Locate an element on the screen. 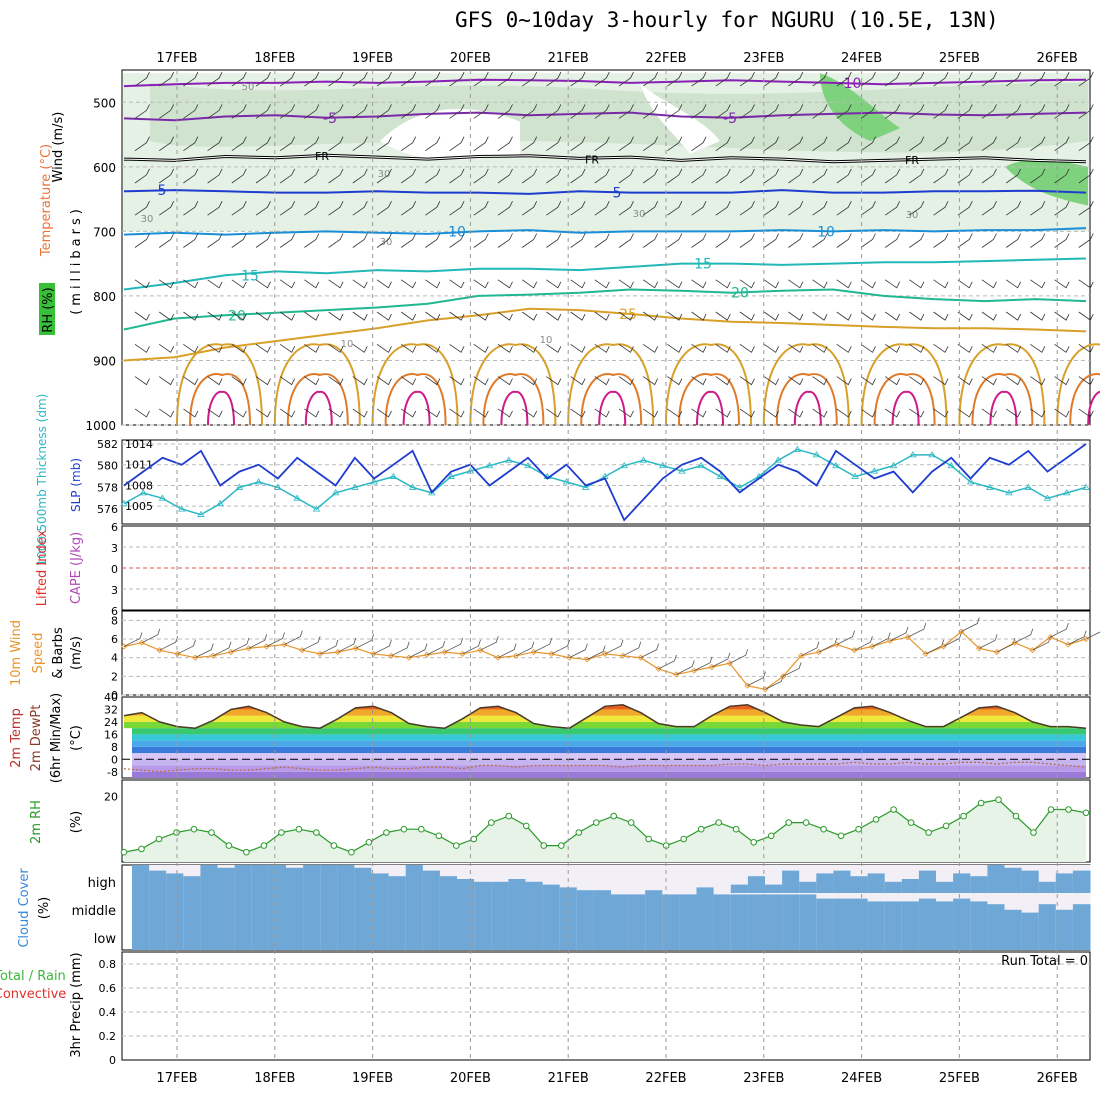 This screenshot has height=1100, width=1100. isotherm-label: 15 is located at coordinates (250, 276).